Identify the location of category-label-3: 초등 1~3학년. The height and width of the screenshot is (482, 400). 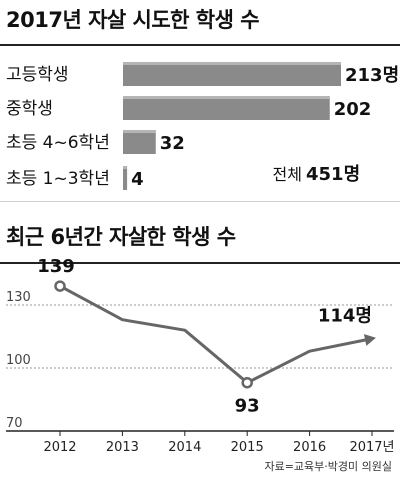
(58, 179).